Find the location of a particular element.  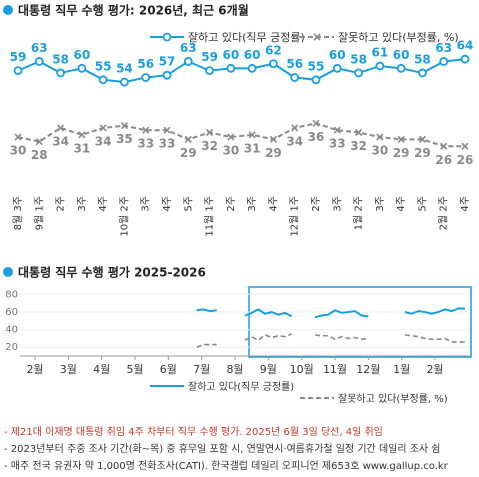

data-label: 59 is located at coordinates (18, 57).